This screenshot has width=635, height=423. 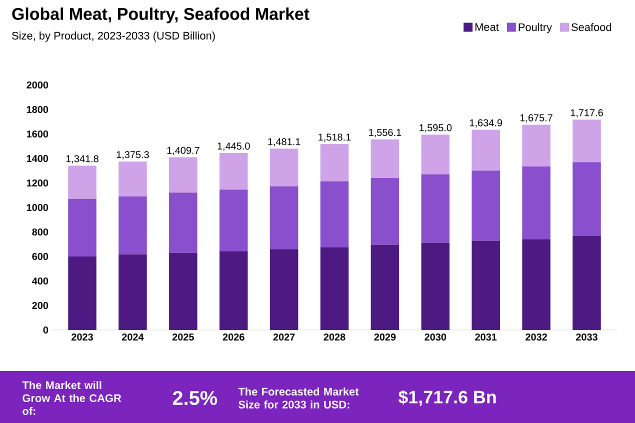 I want to click on total-label: 1,481.1, so click(x=284, y=142).